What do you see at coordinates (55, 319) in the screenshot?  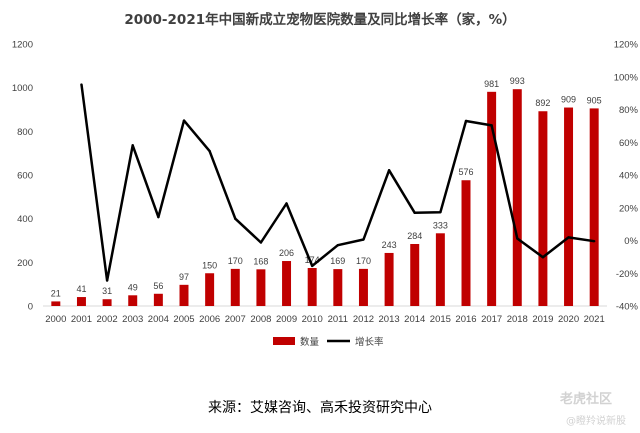 I see `x-tick-label: 2000` at bounding box center [55, 319].